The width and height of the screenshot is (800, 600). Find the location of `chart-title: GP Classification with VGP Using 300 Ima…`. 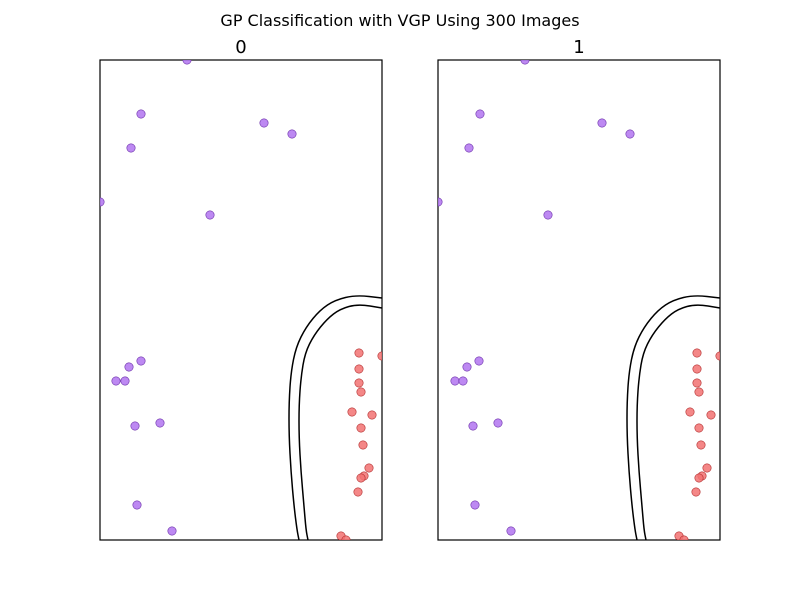

chart-title: GP Classification with VGP Using 300 Ima… is located at coordinates (399, 20).